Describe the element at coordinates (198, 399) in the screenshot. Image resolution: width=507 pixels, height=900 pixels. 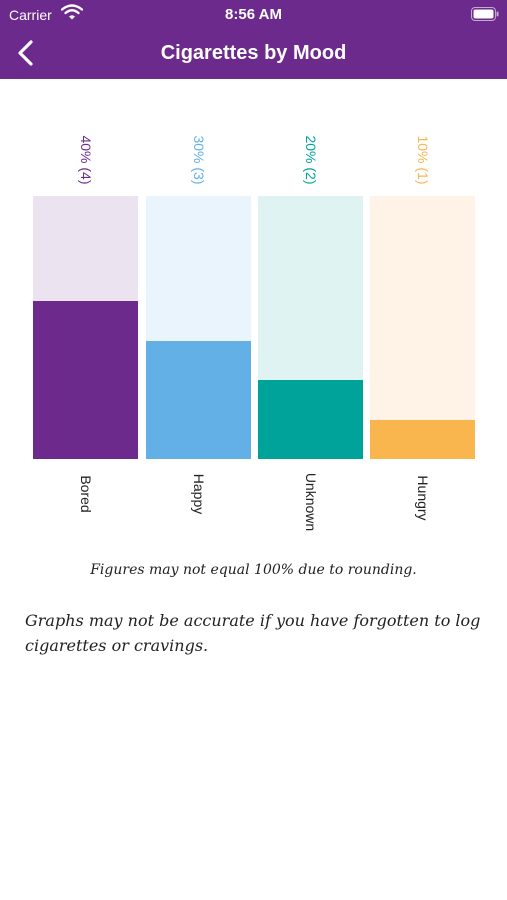
I see `bar-happy` at that location.